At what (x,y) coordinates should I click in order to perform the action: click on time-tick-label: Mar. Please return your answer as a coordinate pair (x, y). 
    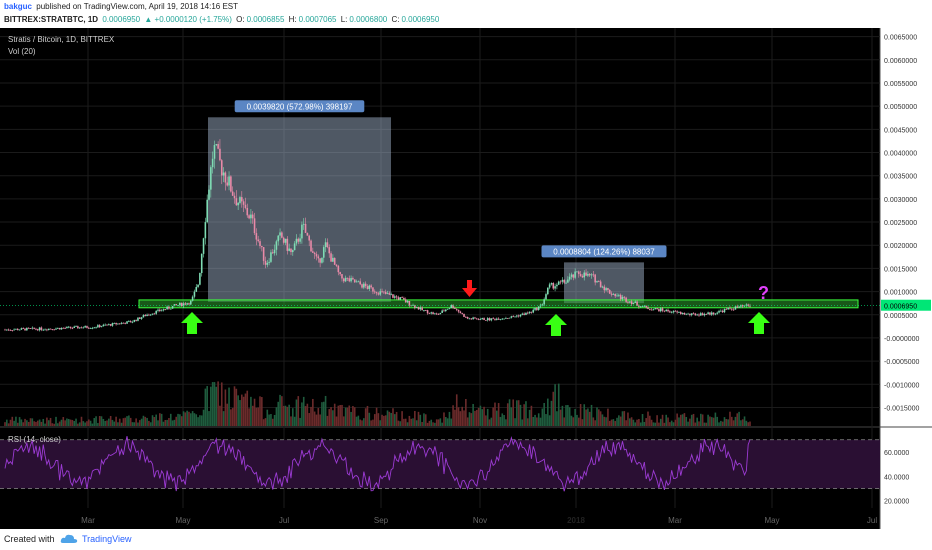
    Looking at the image, I should click on (675, 520).